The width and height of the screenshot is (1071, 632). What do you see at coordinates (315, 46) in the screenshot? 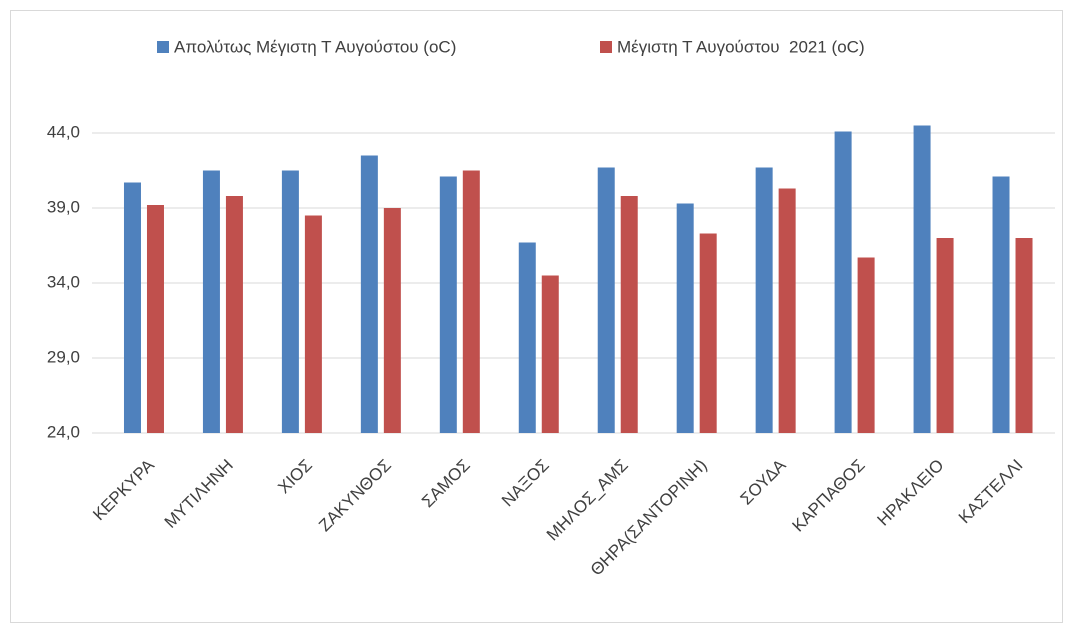
I see `legend-label: Απολύτως Μέγιστη Τ Αυγούστου (oC)` at bounding box center [315, 46].